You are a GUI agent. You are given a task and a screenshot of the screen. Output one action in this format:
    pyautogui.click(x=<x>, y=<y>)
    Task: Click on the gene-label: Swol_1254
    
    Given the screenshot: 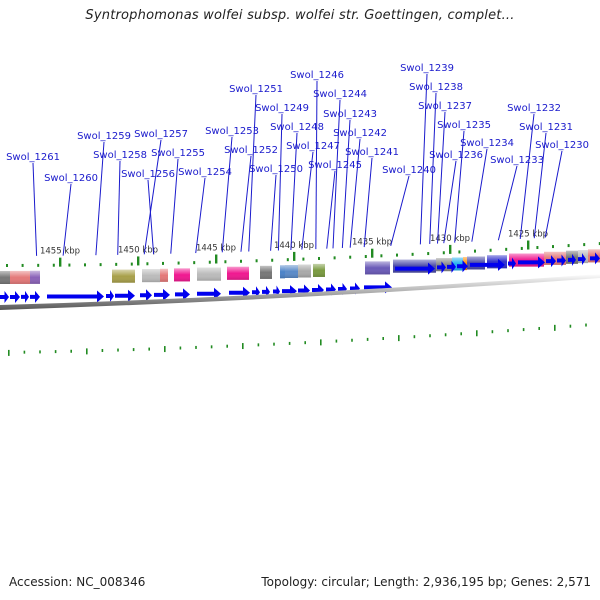 What is the action you would take?
    pyautogui.click(x=205, y=172)
    